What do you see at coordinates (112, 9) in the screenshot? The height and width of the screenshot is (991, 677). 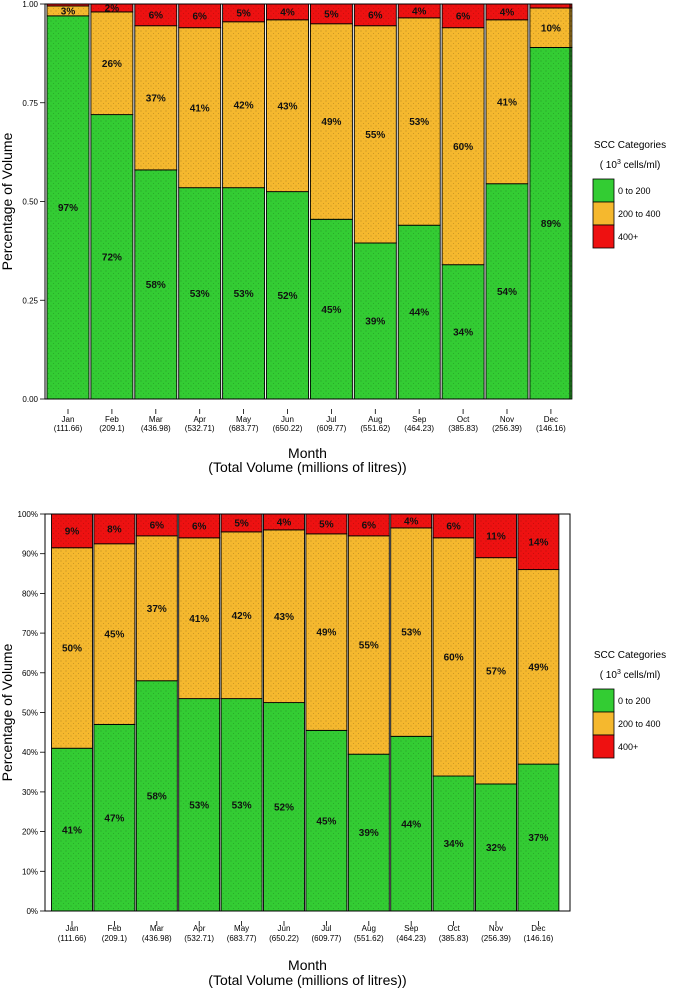 I see `bar-data-label: 2%` at bounding box center [112, 9].